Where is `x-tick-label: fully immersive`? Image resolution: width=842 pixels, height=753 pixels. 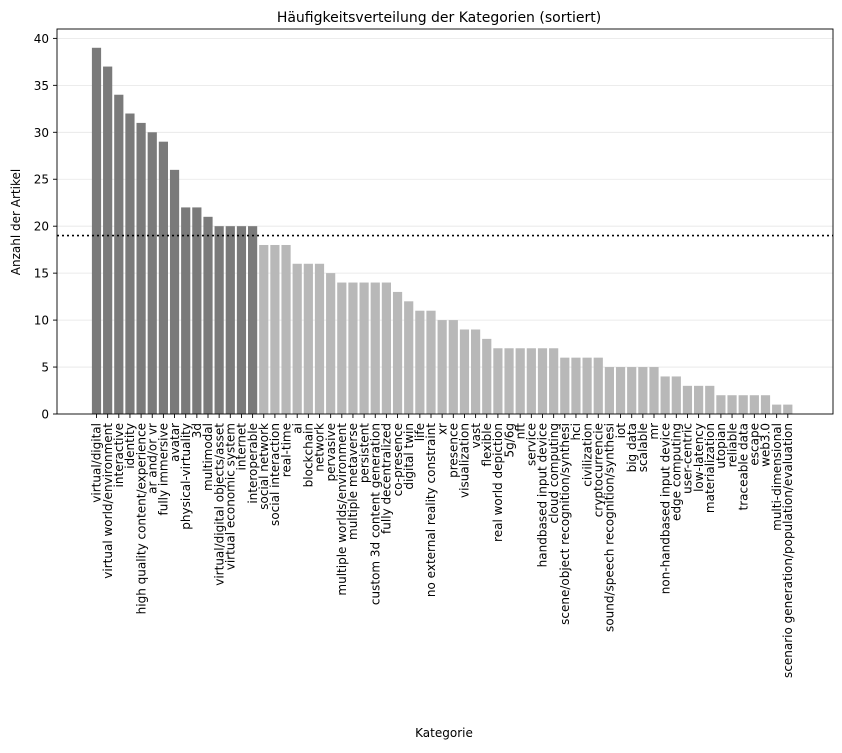 x-tick-label: fully immersive is located at coordinates (164, 469).